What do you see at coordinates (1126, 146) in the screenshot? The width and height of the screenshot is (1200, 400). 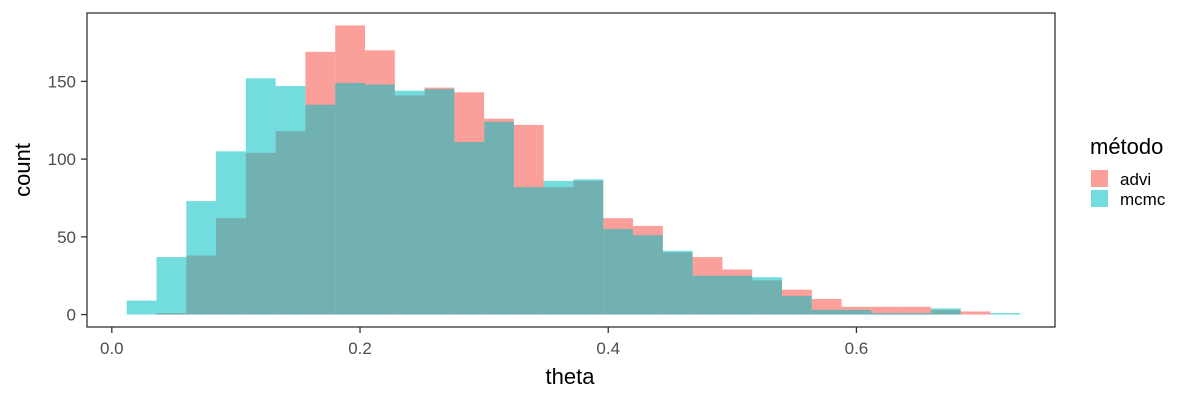 I see `legend-title: método` at bounding box center [1126, 146].